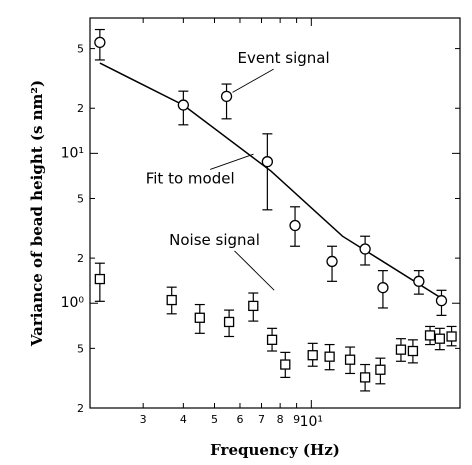 The width and height of the screenshot is (472, 465). Describe the element at coordinates (73, 303) in the screenshot. I see `y-tick-label: 10⁰` at that location.